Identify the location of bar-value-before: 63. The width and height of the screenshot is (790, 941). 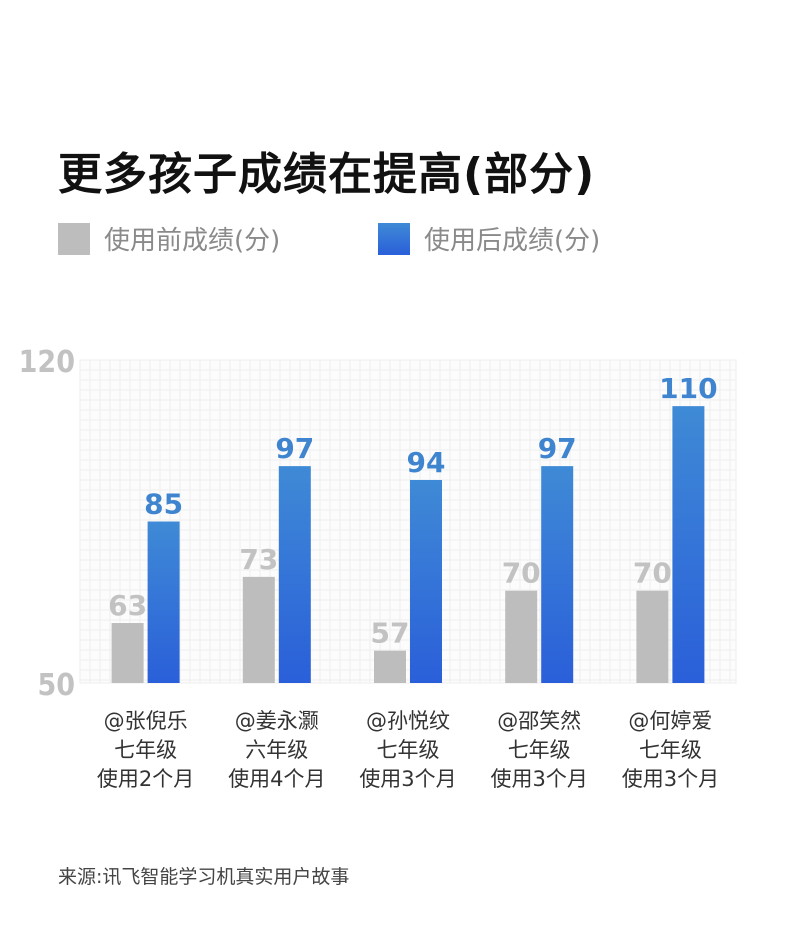
(127, 605).